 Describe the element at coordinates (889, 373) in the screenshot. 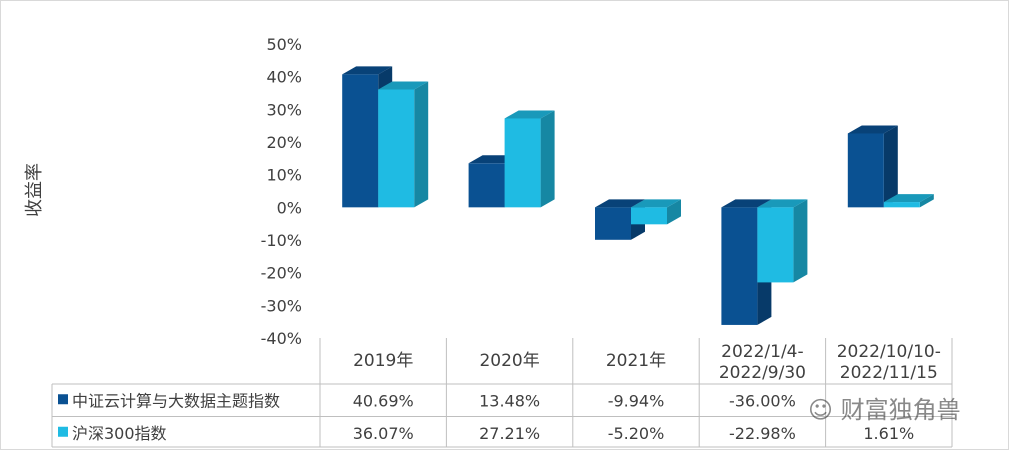

I see `x-category-label: 2022/11/15` at that location.